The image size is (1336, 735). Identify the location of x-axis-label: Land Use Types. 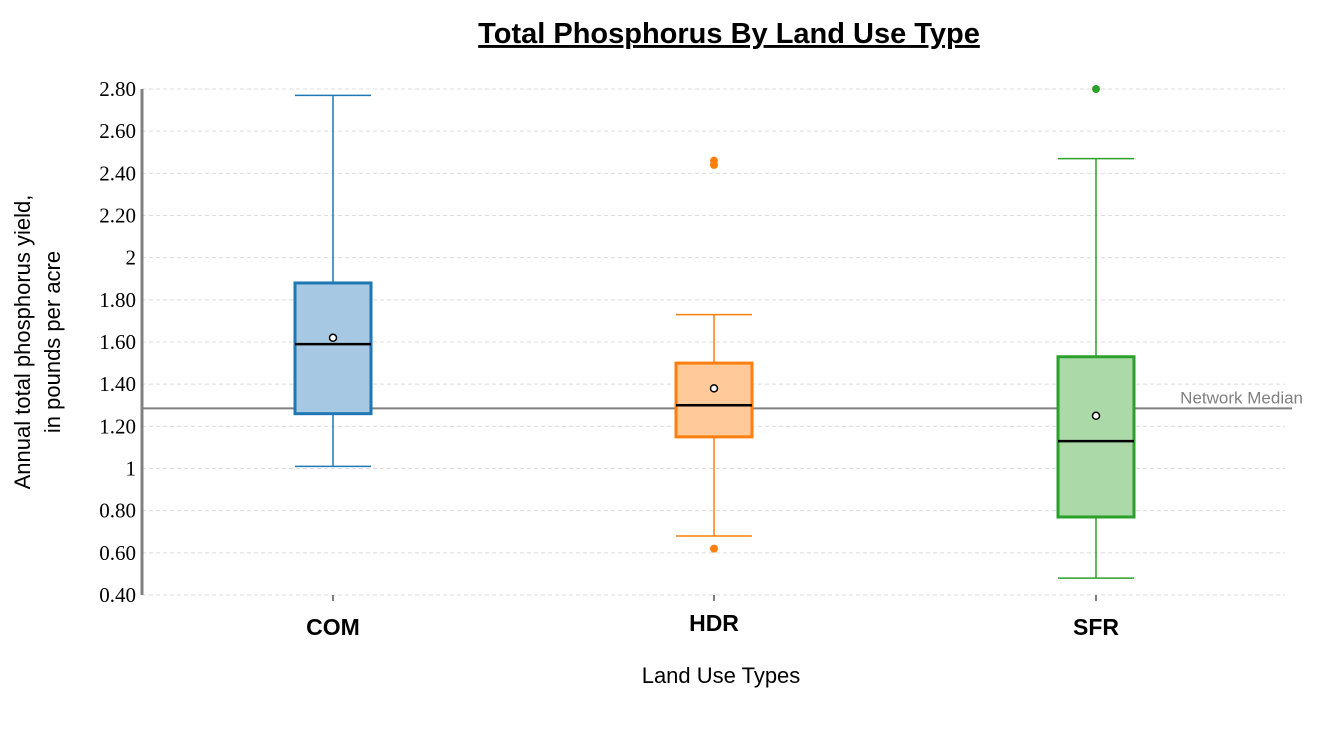
(721, 675).